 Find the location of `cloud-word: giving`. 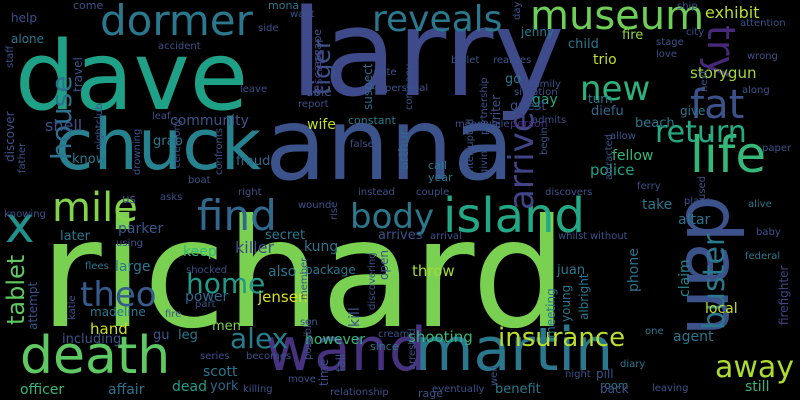

cloud-word: giving is located at coordinates (484, 159).